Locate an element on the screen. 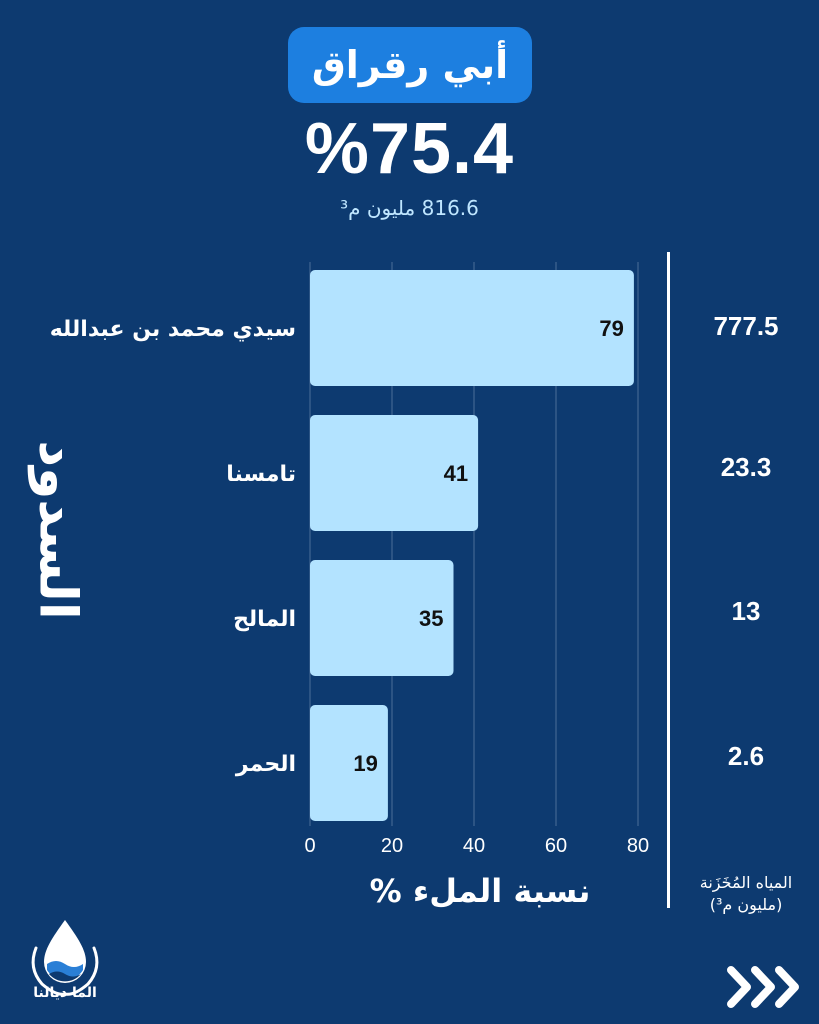 This screenshot has width=819, height=1024. bar-value-label: 79 is located at coordinates (611, 328).